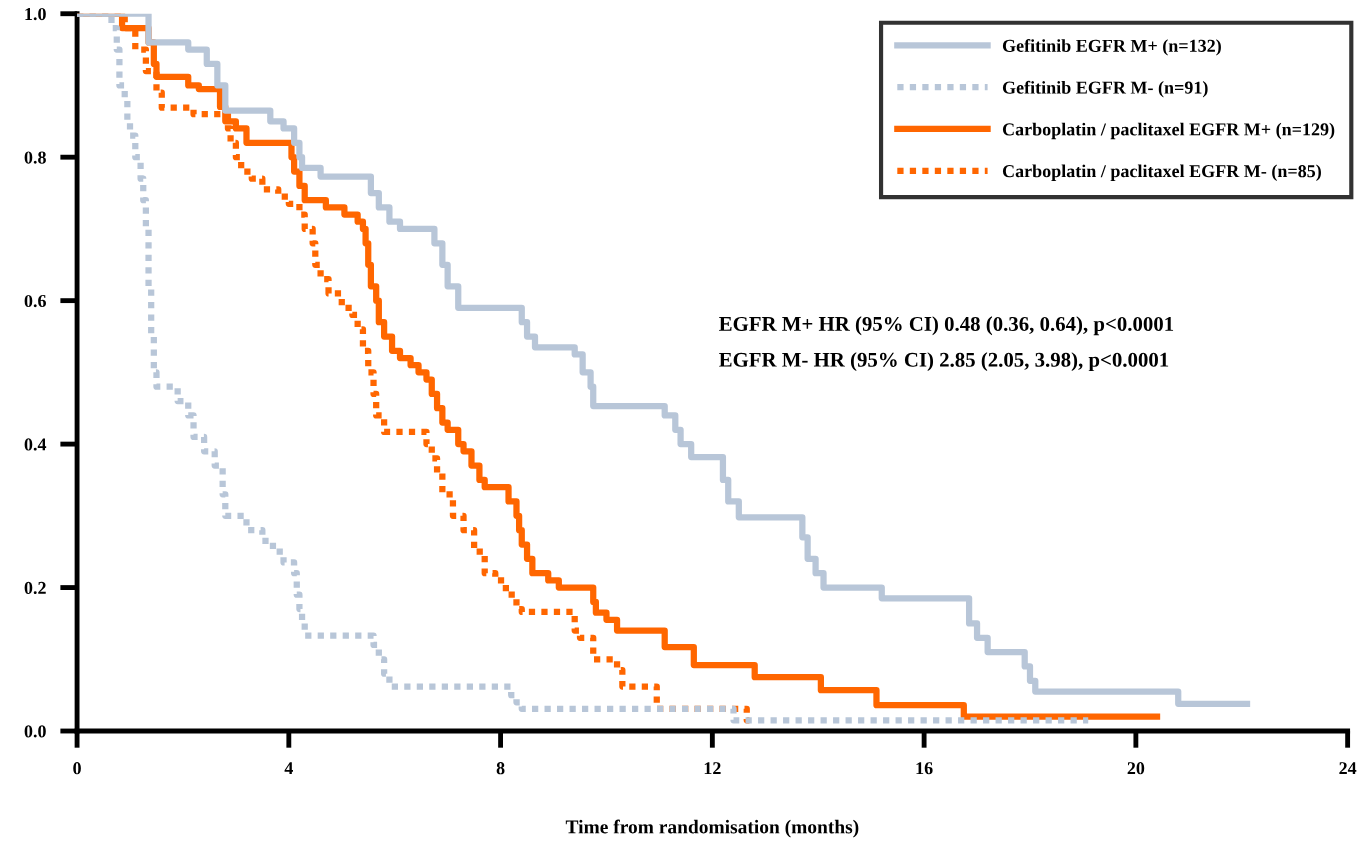 This screenshot has width=1364, height=858. What do you see at coordinates (35, 157) in the screenshot?
I see `y-tick-label: 0.8` at bounding box center [35, 157].